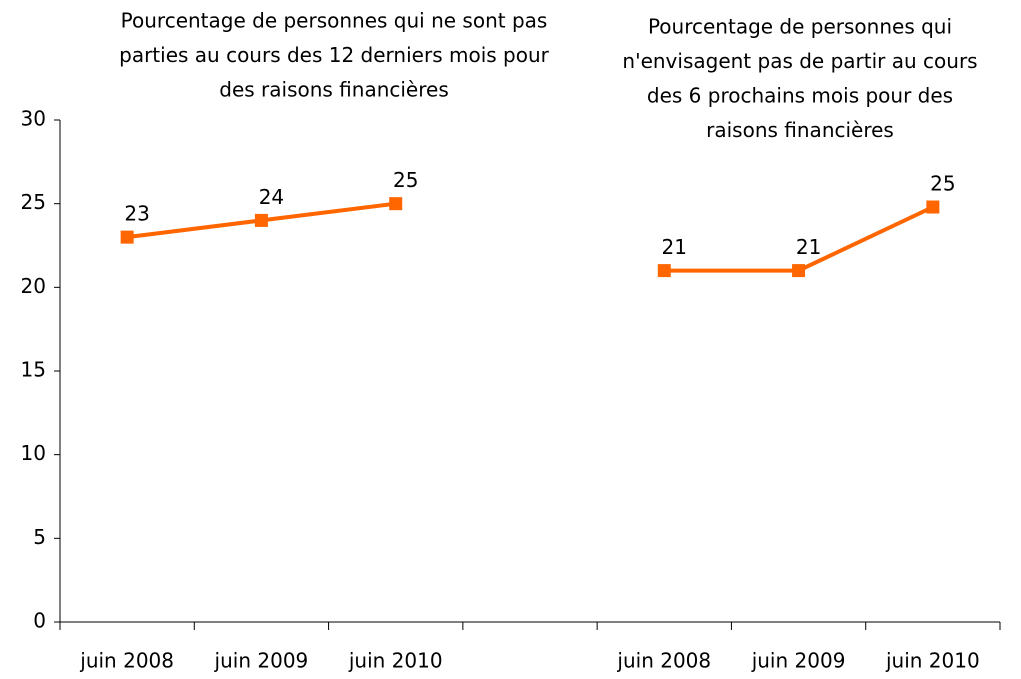 This screenshot has width=1021, height=679. I want to click on y-tick-label: 0, so click(39, 621).